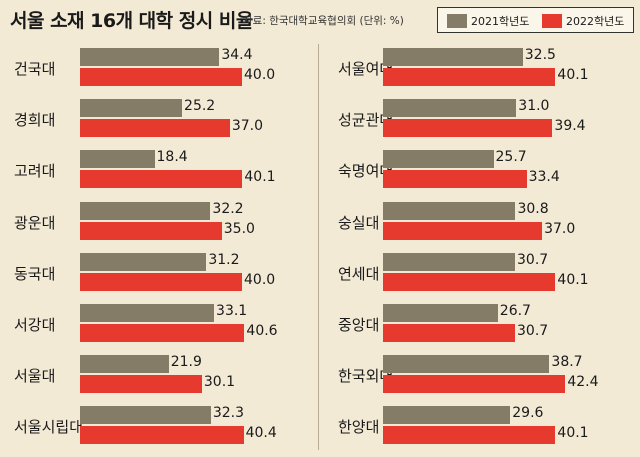 Image resolution: width=640 pixels, height=457 pixels. I want to click on value-label-2022: 40.4, so click(261, 433).